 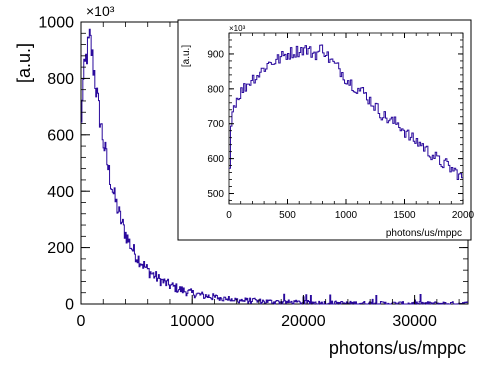 What do you see at coordinates (397, 348) in the screenshot?
I see `main-x-axis-label: photons/us/mppc` at bounding box center [397, 348].